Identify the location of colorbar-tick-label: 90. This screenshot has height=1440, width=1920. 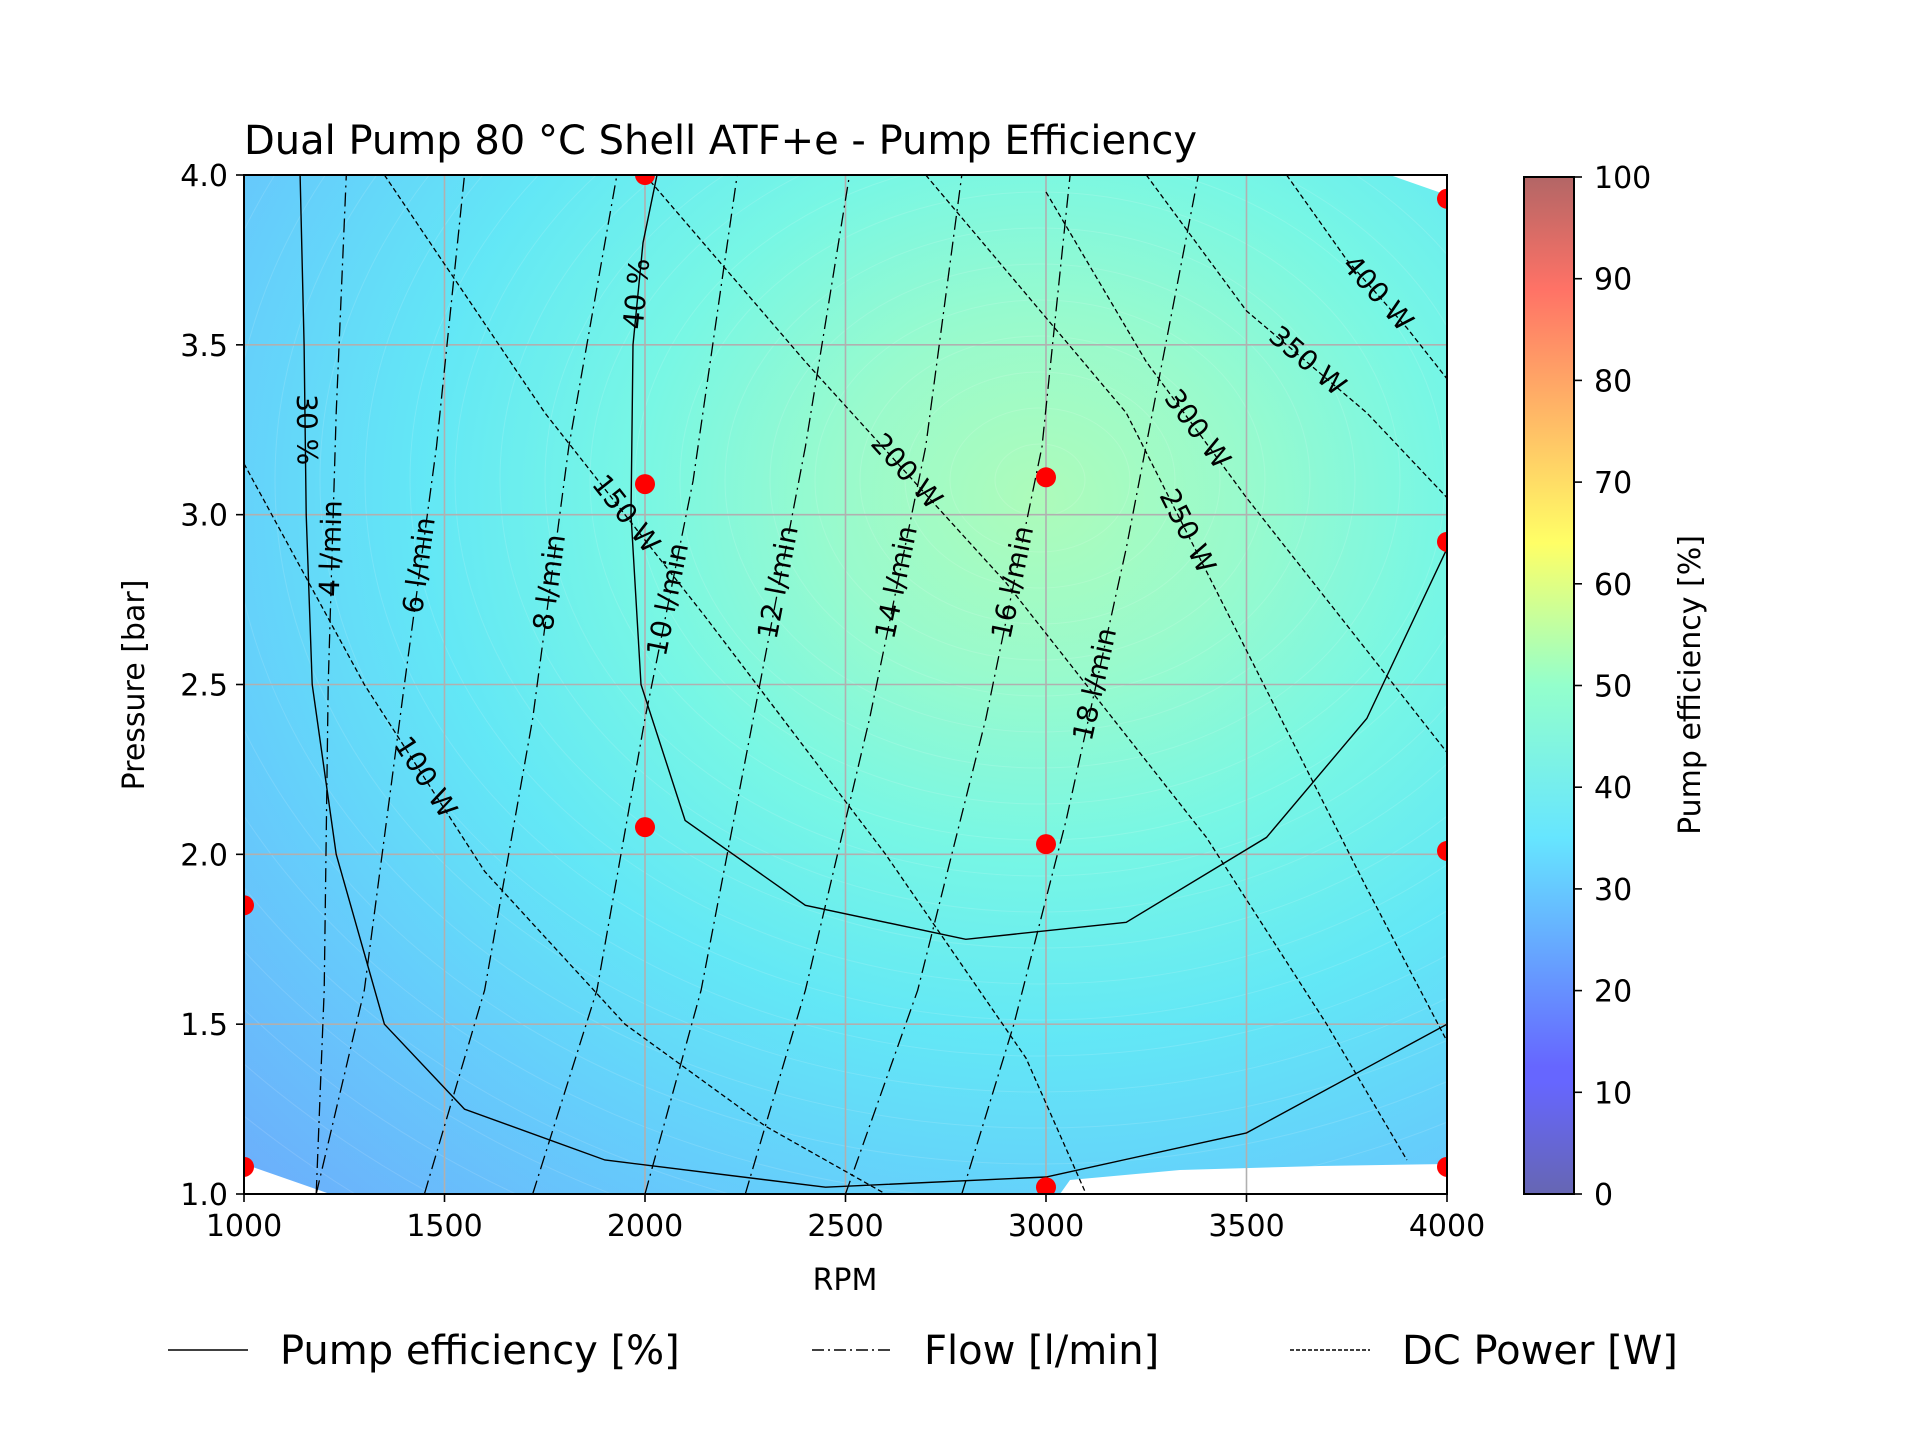
(1613, 280).